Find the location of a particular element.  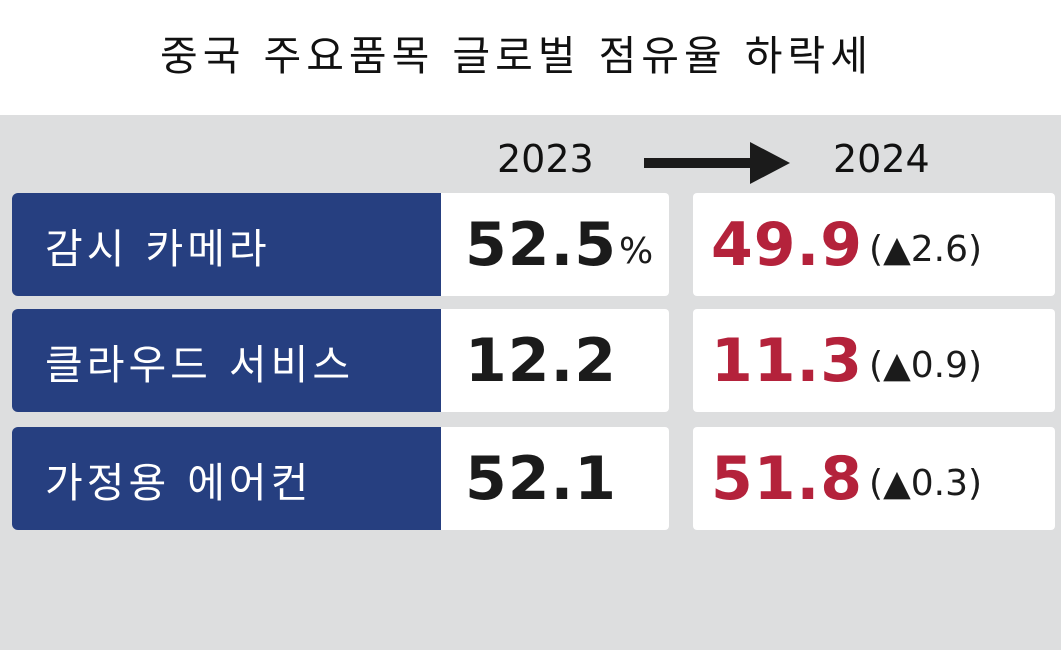

change-label: (▲2.6) is located at coordinates (926, 249).